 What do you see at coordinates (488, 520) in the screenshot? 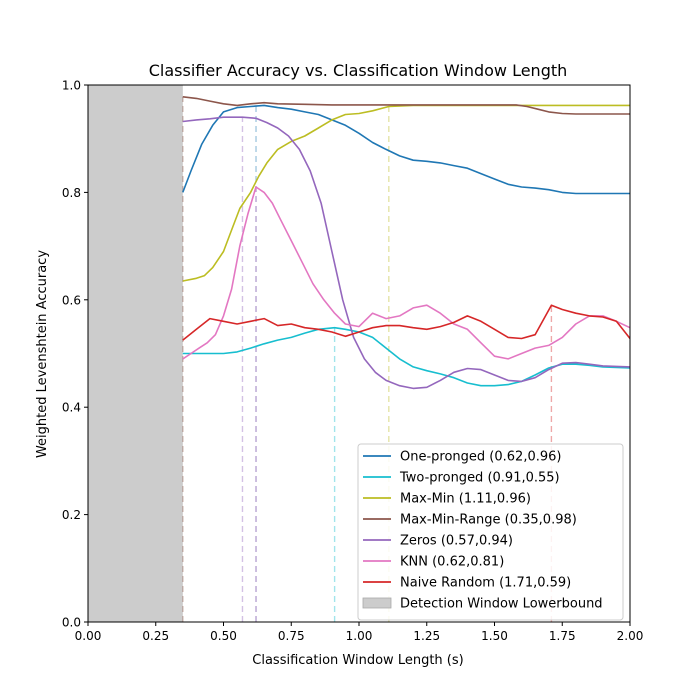
I see `legend-label-3: Max-Min-Range (0.35,0.98)` at bounding box center [488, 520].